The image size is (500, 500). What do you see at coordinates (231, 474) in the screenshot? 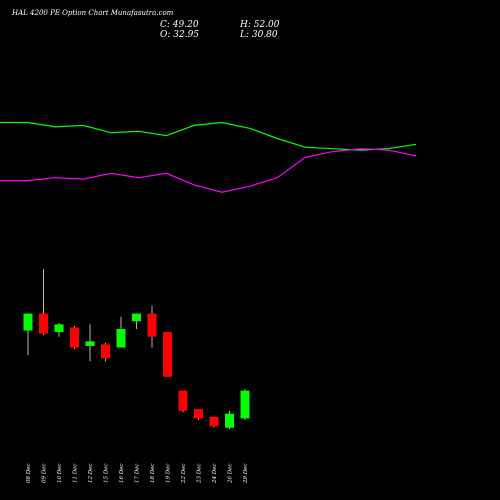
I see `x-tick-label: 26 Dec` at bounding box center [231, 474].